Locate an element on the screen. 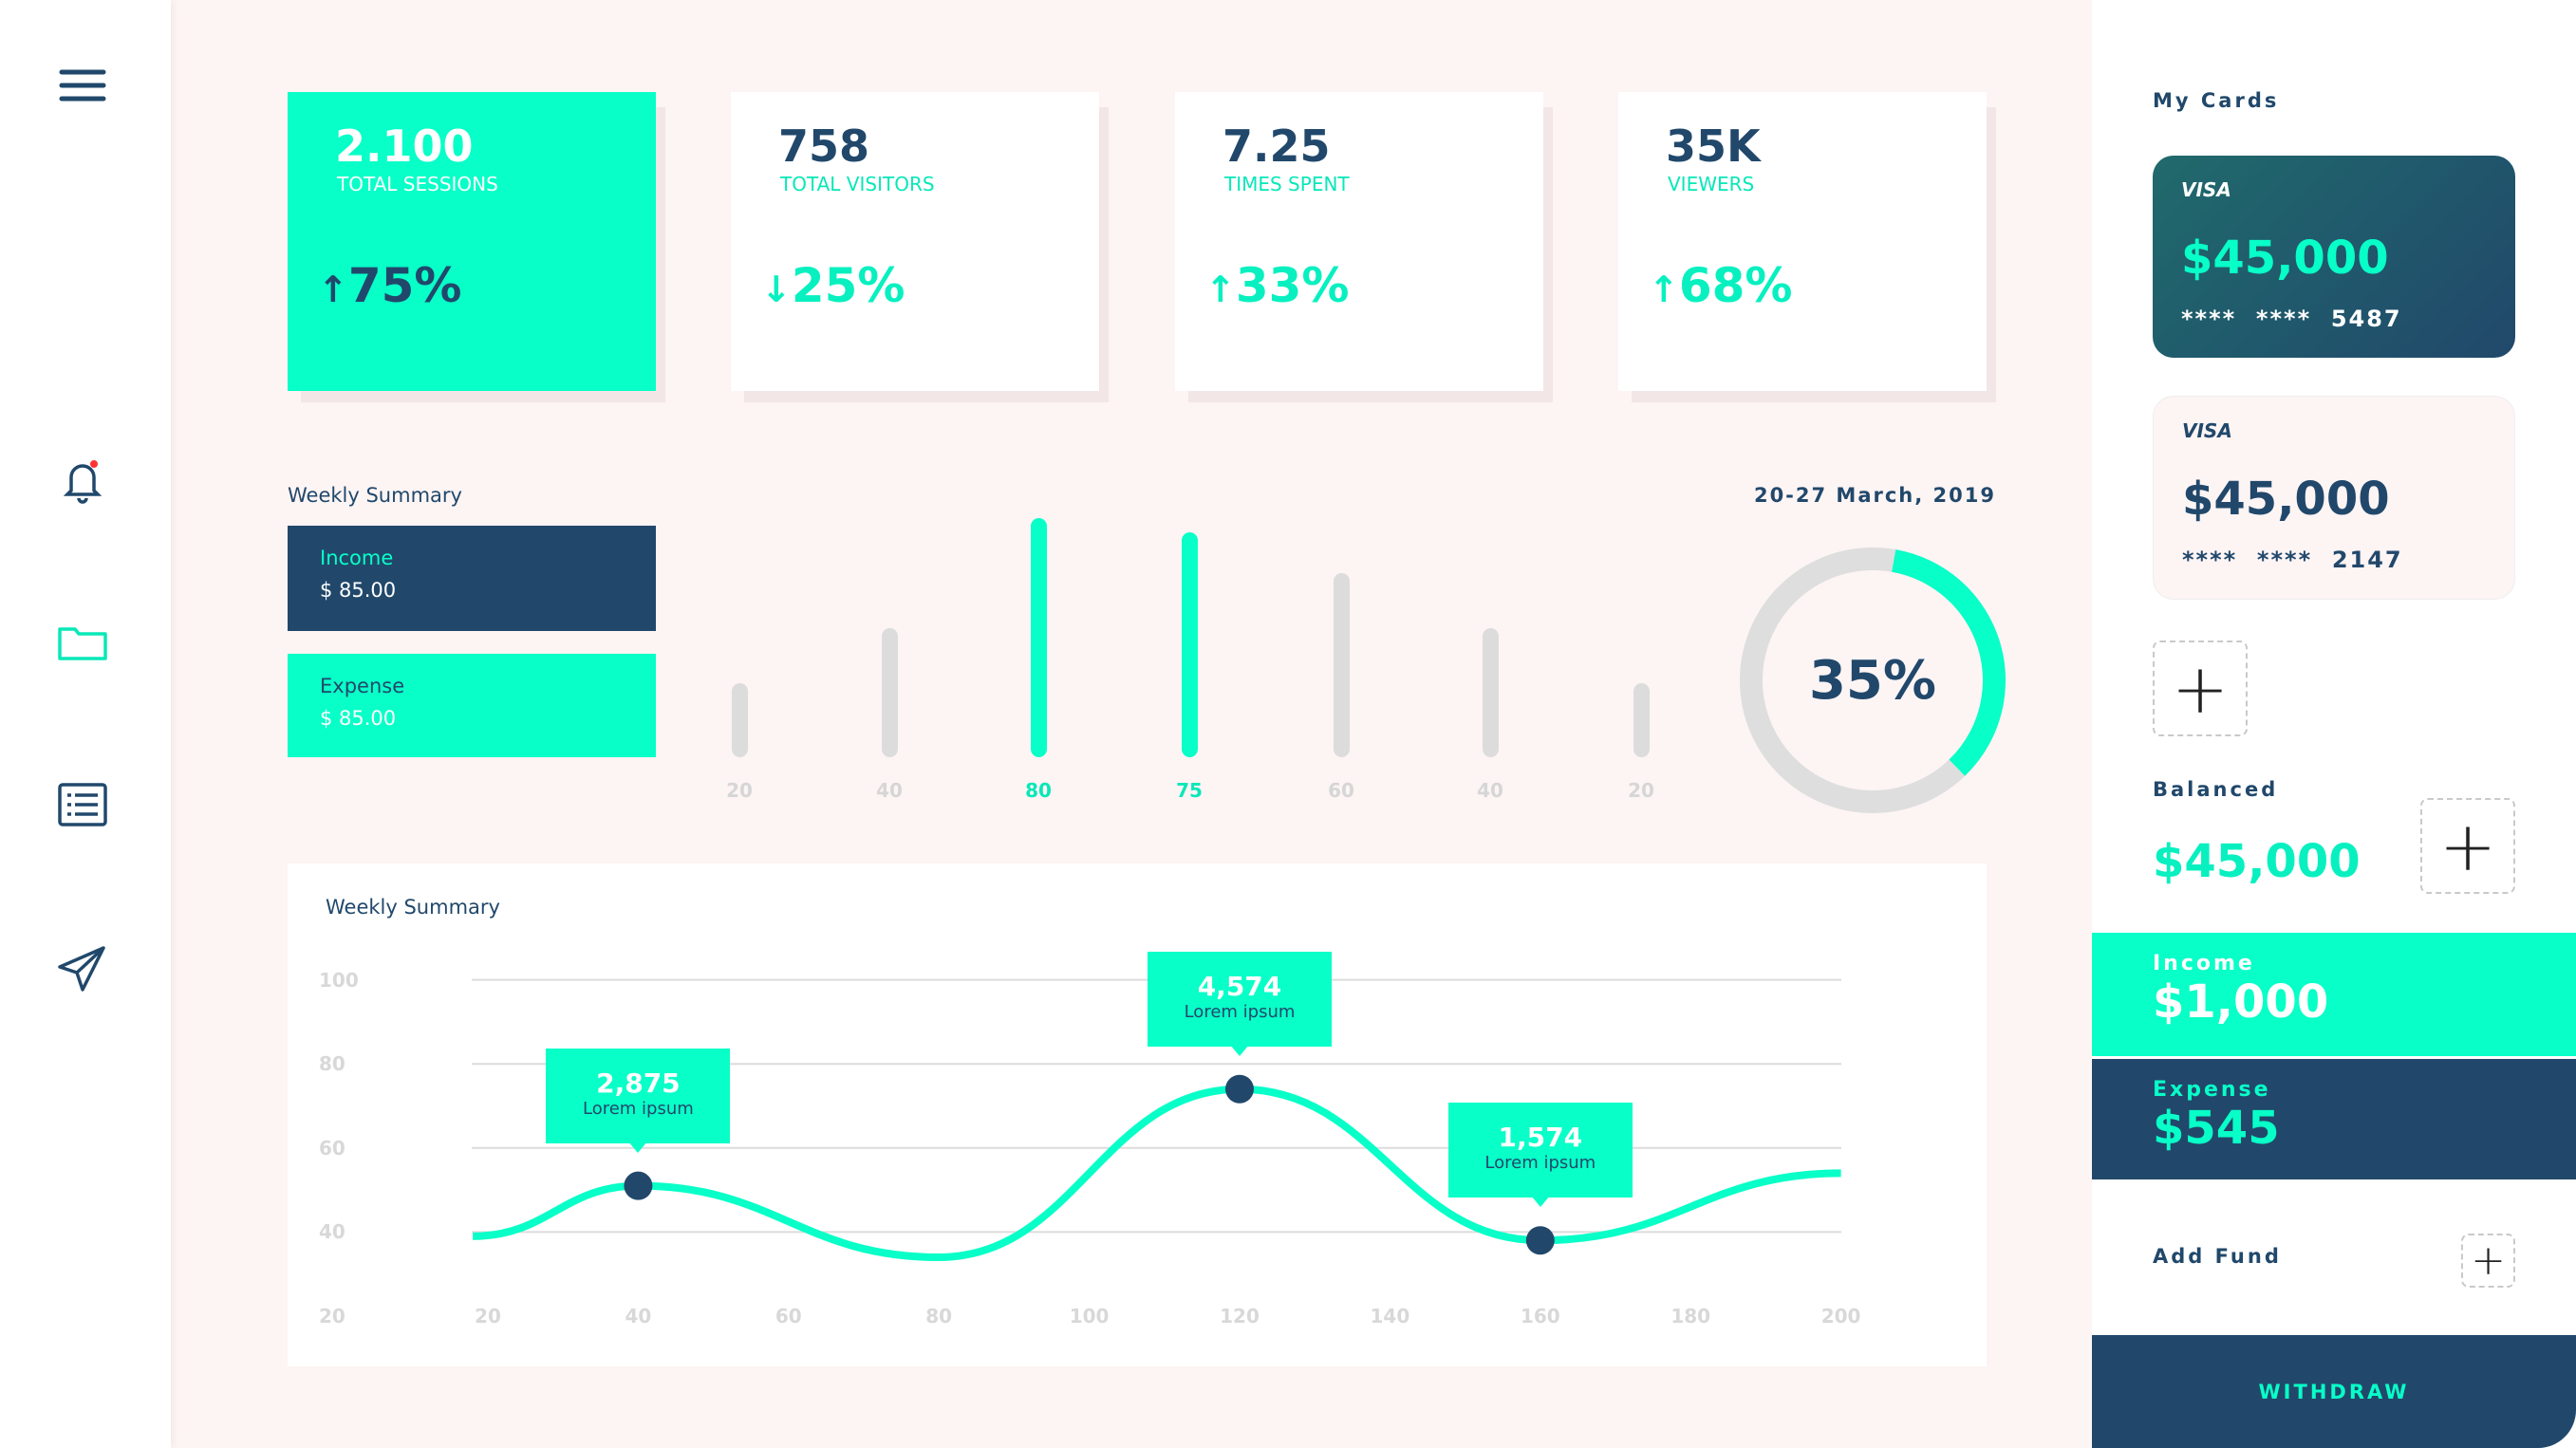 Image resolution: width=2576 pixels, height=1448 pixels. stat-label: TOTAL VISITORS is located at coordinates (857, 184).